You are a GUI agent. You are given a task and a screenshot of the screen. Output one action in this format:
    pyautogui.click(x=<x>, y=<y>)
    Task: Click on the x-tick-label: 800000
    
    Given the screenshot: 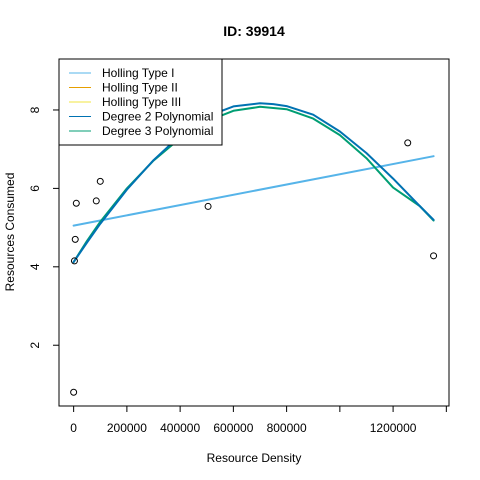 What is the action you would take?
    pyautogui.click(x=287, y=428)
    